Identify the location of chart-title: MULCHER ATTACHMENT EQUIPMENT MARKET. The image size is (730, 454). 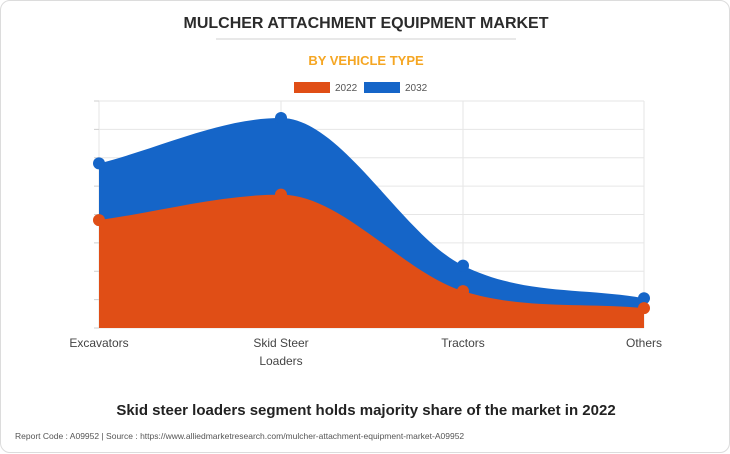
(365, 23).